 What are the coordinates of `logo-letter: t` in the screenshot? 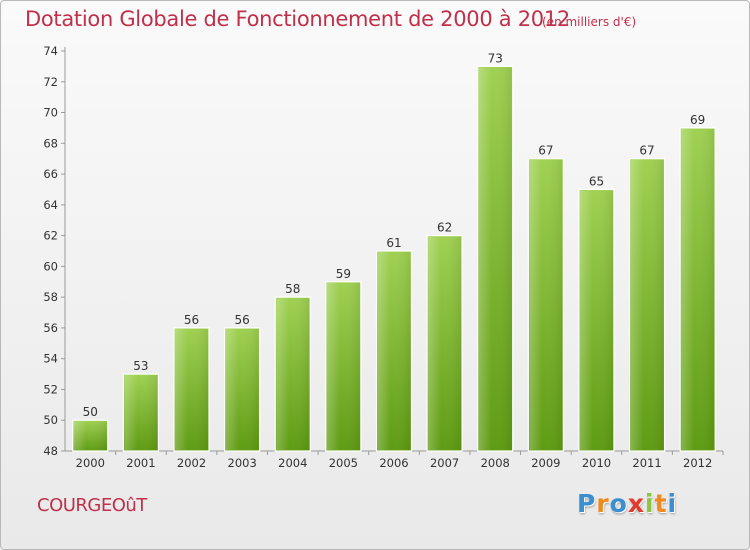 It's located at (661, 503).